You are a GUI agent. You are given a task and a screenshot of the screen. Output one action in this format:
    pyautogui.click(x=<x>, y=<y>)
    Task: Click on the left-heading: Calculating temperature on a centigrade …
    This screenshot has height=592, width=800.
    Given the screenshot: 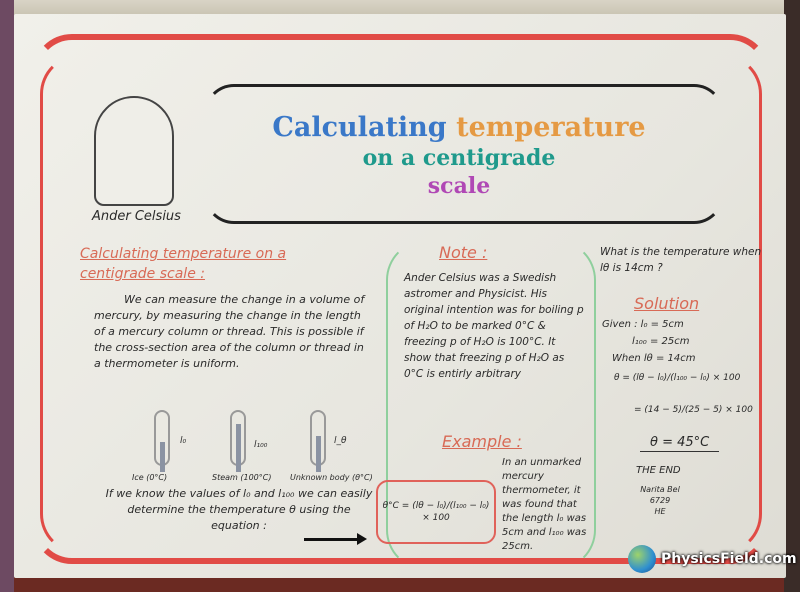 What is the action you would take?
    pyautogui.click(x=183, y=264)
    